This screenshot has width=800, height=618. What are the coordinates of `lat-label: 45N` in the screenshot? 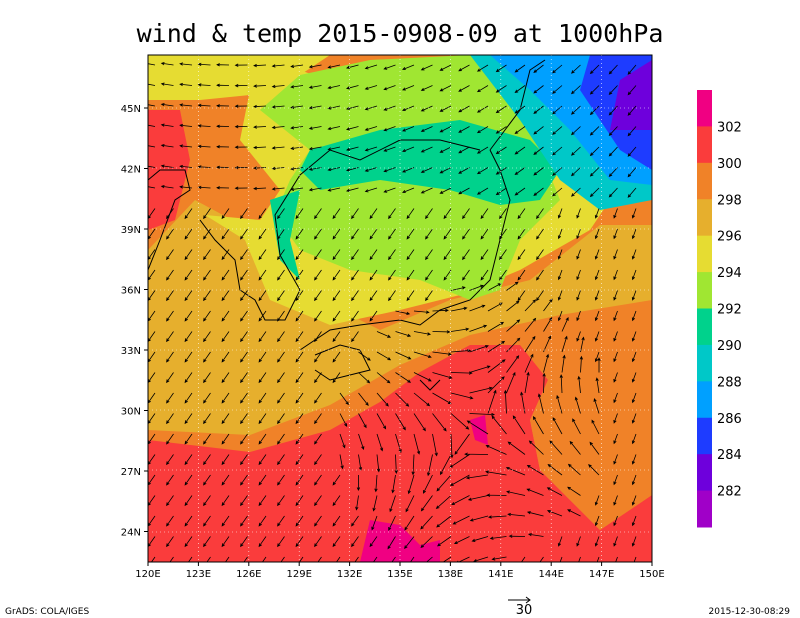 It's located at (131, 109).